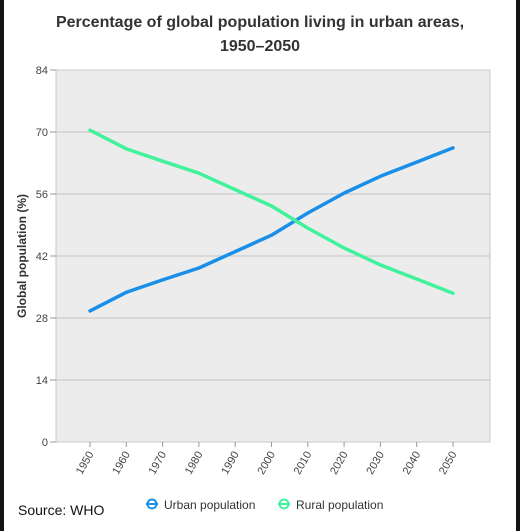 The width and height of the screenshot is (520, 531). I want to click on x-tick-label: 2040, so click(412, 463).